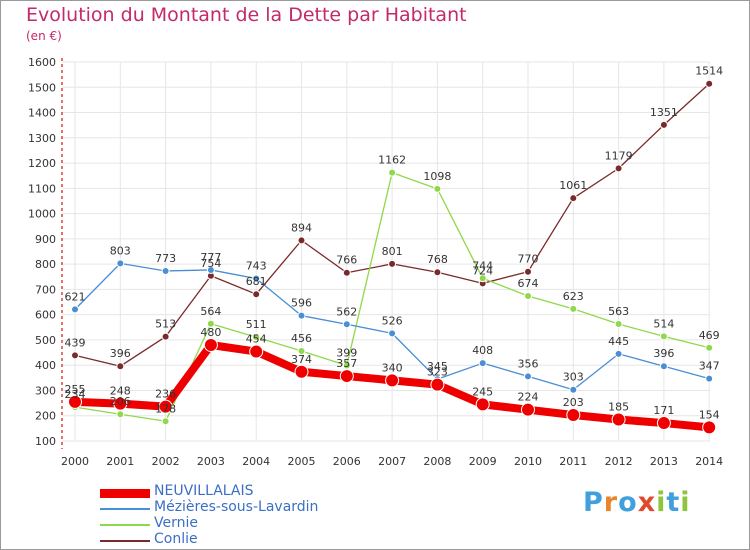 The height and width of the screenshot is (550, 750). What do you see at coordinates (204, 491) in the screenshot?
I see `legend-label: NEUVILLALAIS` at bounding box center [204, 491].